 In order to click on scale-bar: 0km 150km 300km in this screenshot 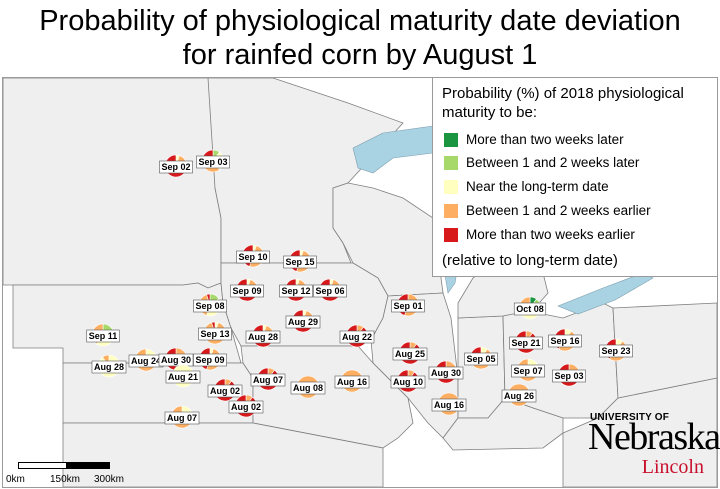, I will do `click(86, 475)`.